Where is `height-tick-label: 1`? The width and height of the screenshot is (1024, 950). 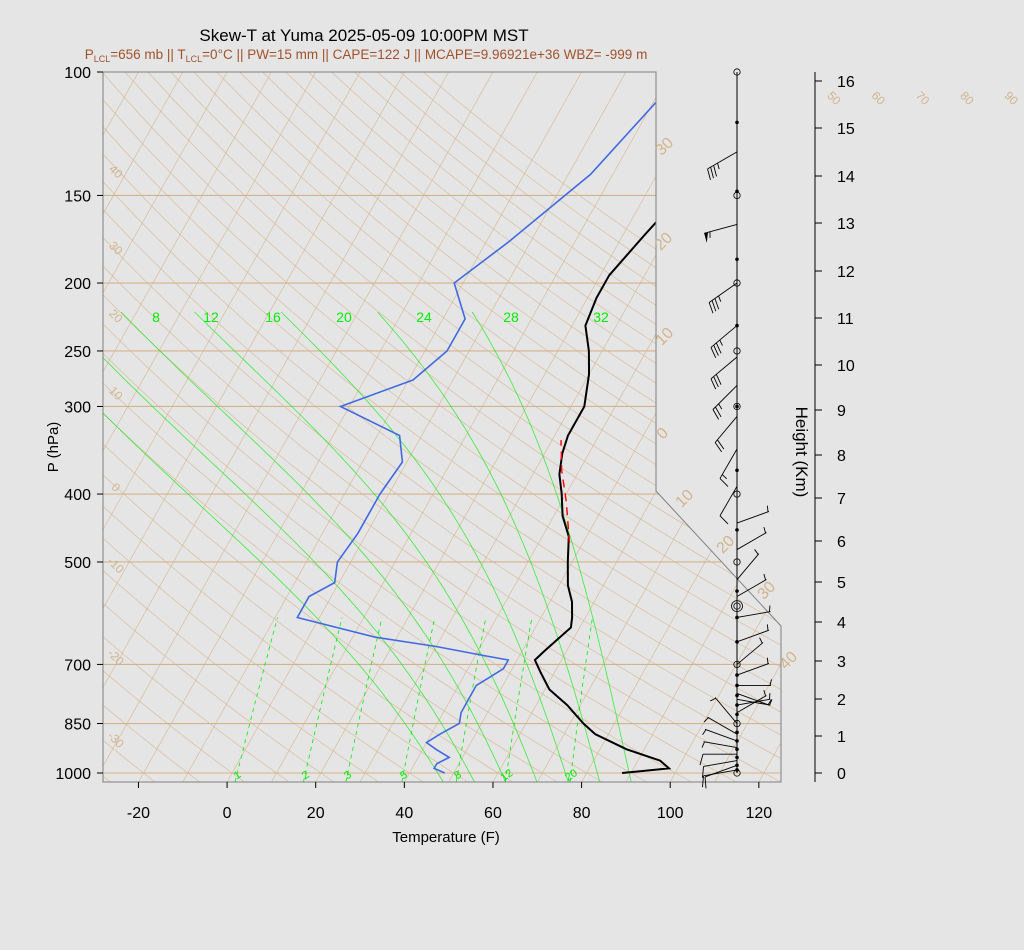 height-tick-label: 1 is located at coordinates (841, 737).